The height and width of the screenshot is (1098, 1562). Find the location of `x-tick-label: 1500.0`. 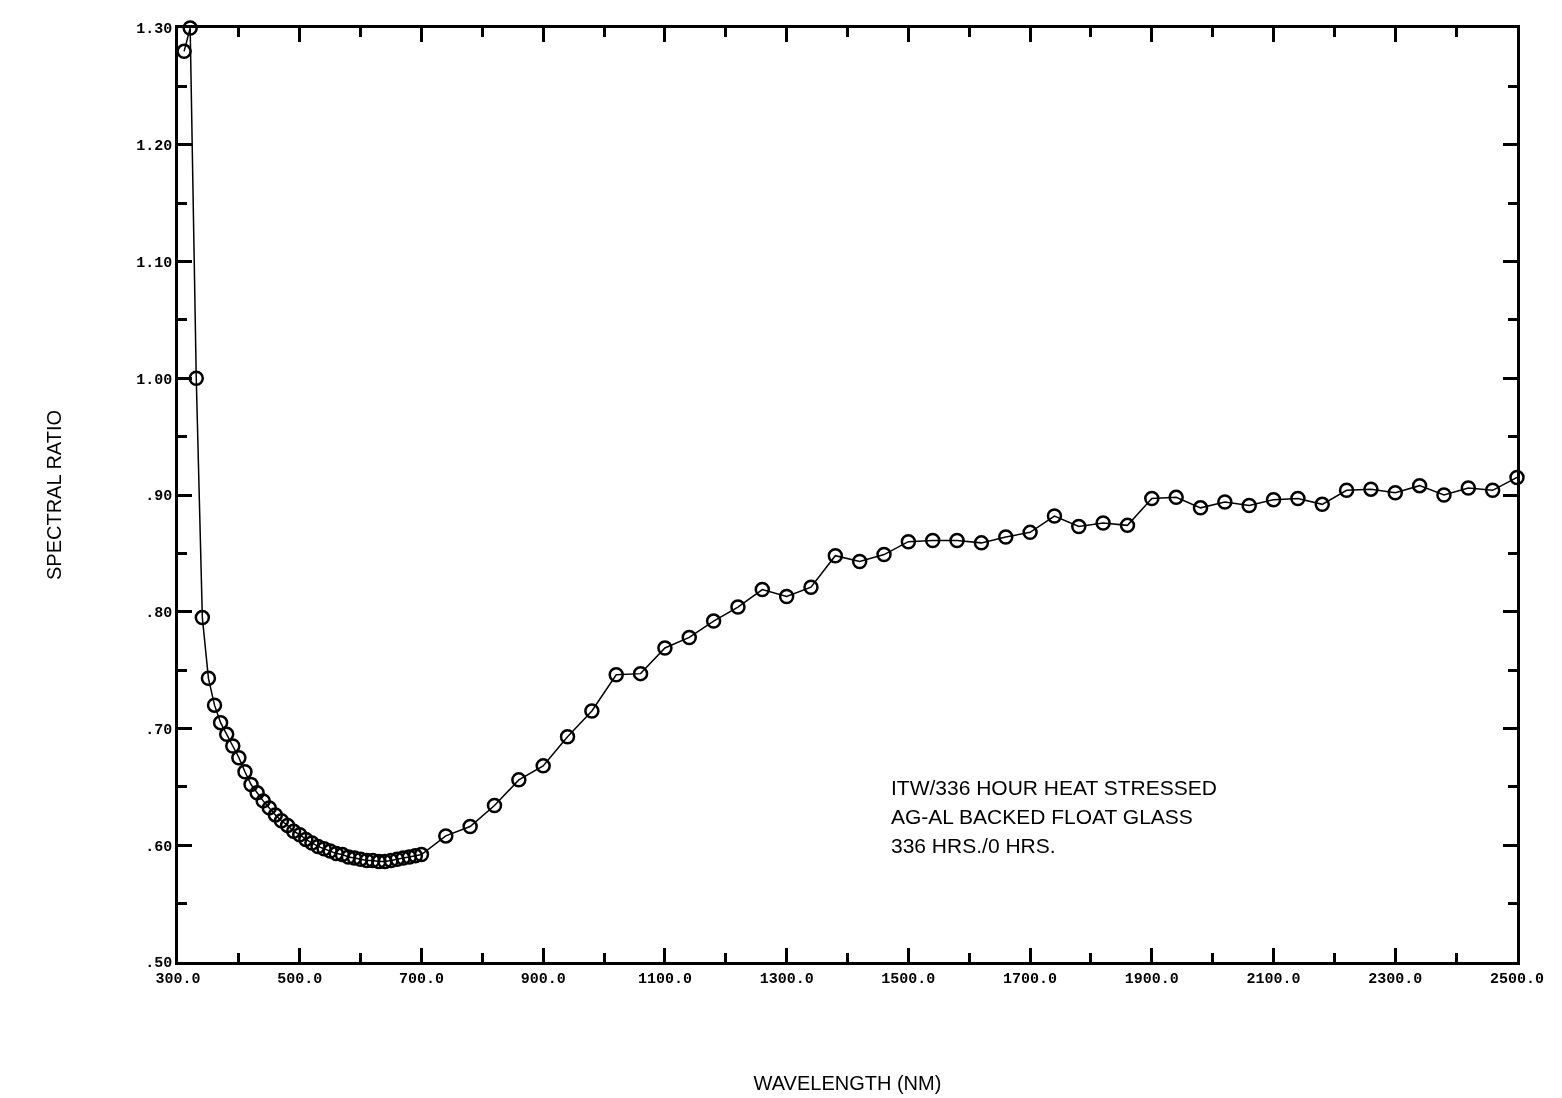

x-tick-label: 1500.0 is located at coordinates (908, 979).